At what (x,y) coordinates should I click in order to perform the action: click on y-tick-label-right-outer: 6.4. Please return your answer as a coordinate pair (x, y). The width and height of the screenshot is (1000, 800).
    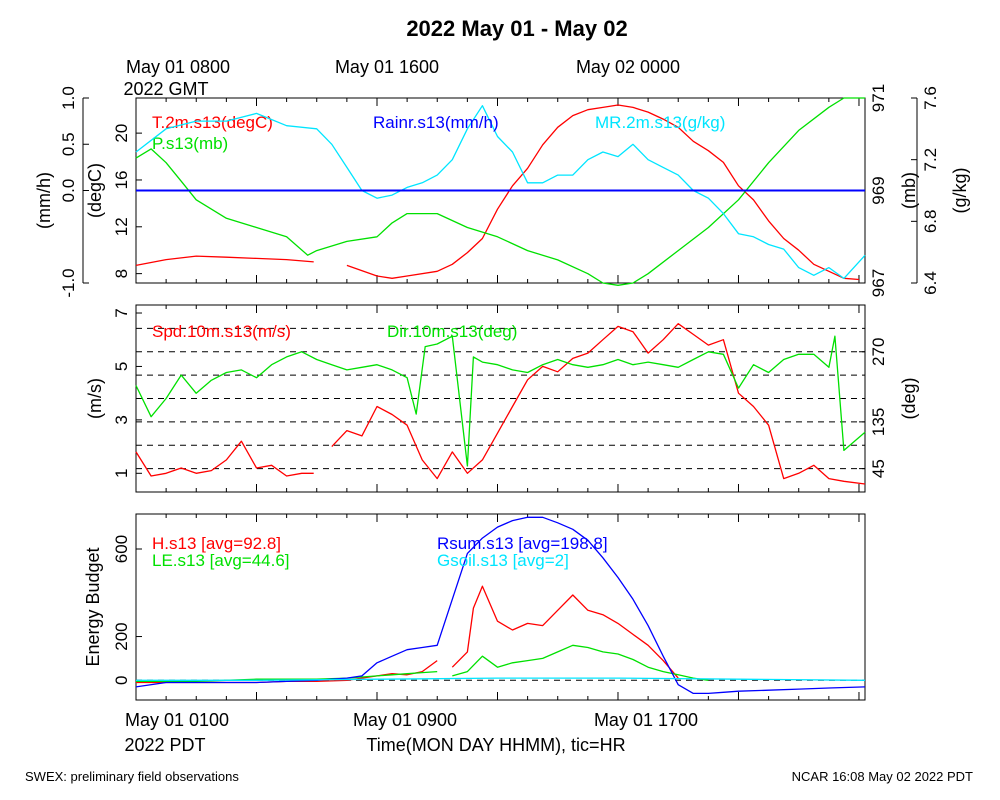
    Looking at the image, I should click on (930, 283).